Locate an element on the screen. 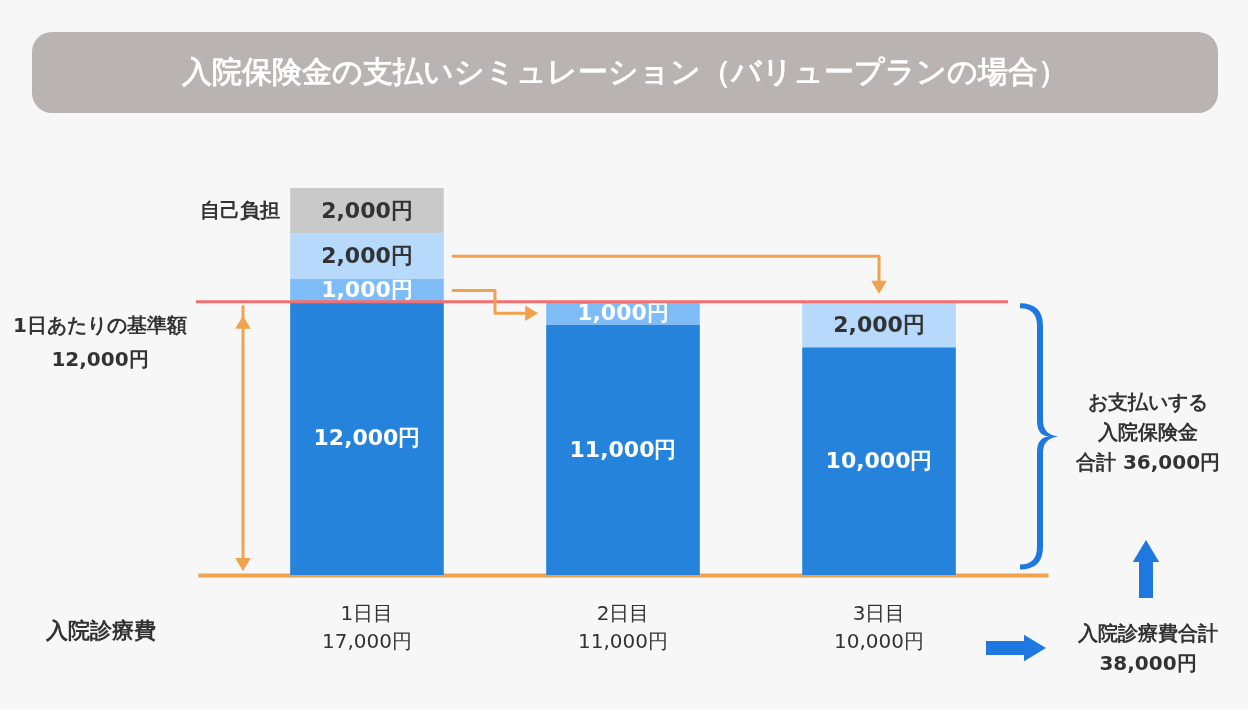 The width and height of the screenshot is (1248, 709). text: 入院保険金 is located at coordinates (1148, 433).